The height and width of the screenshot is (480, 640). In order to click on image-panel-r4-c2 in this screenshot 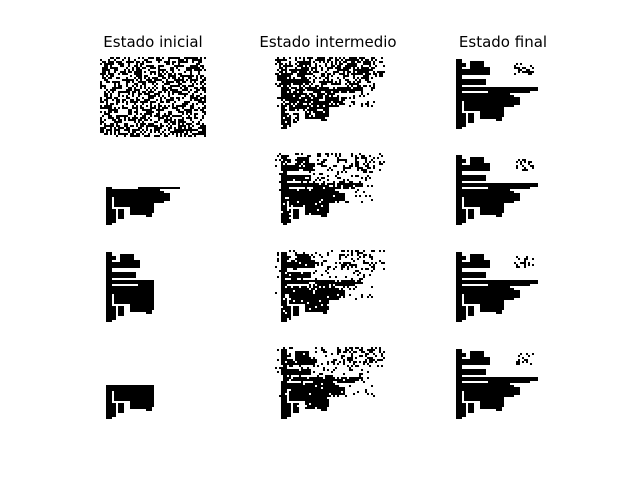, I will do `click(330, 387)`.